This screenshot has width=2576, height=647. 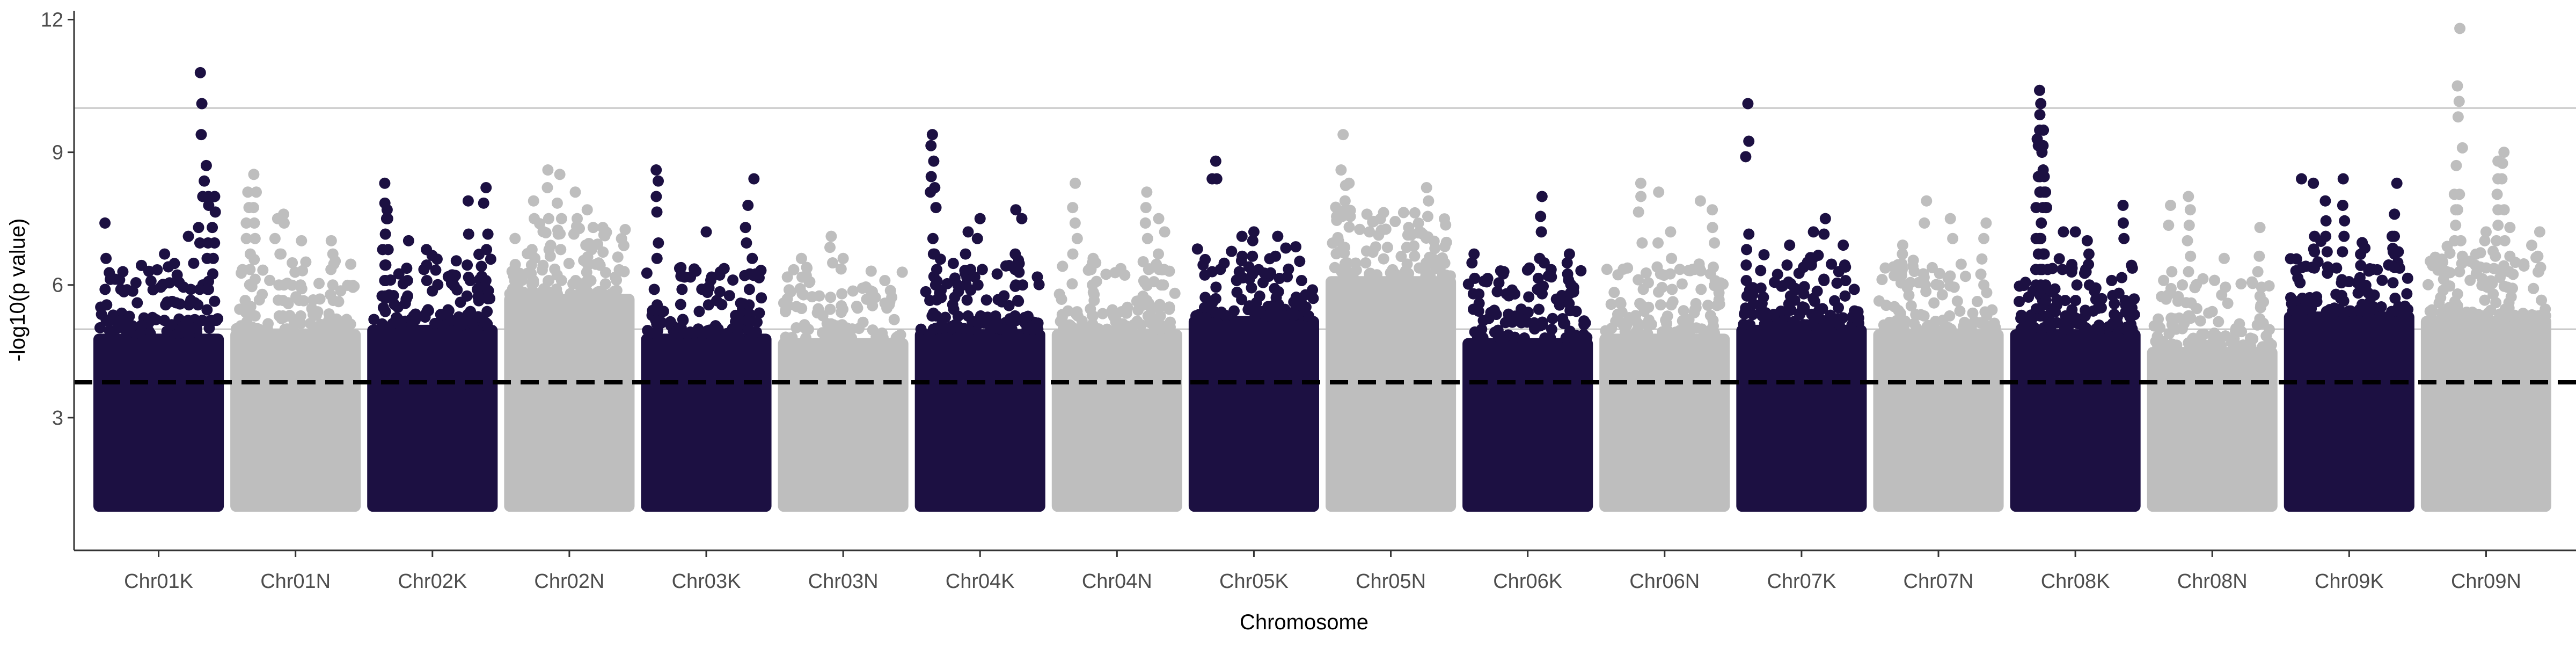 I want to click on y-tick-label: 12, so click(x=52, y=20).